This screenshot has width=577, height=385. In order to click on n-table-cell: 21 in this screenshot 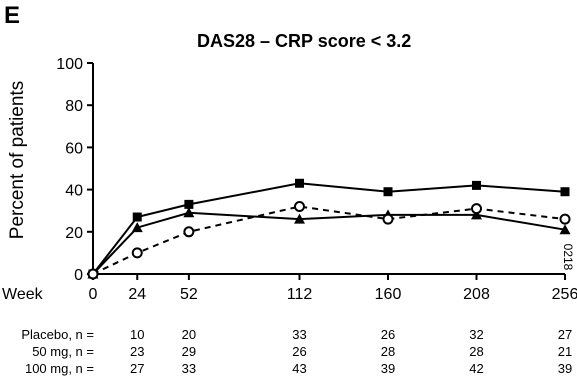, I will do `click(565, 351)`.